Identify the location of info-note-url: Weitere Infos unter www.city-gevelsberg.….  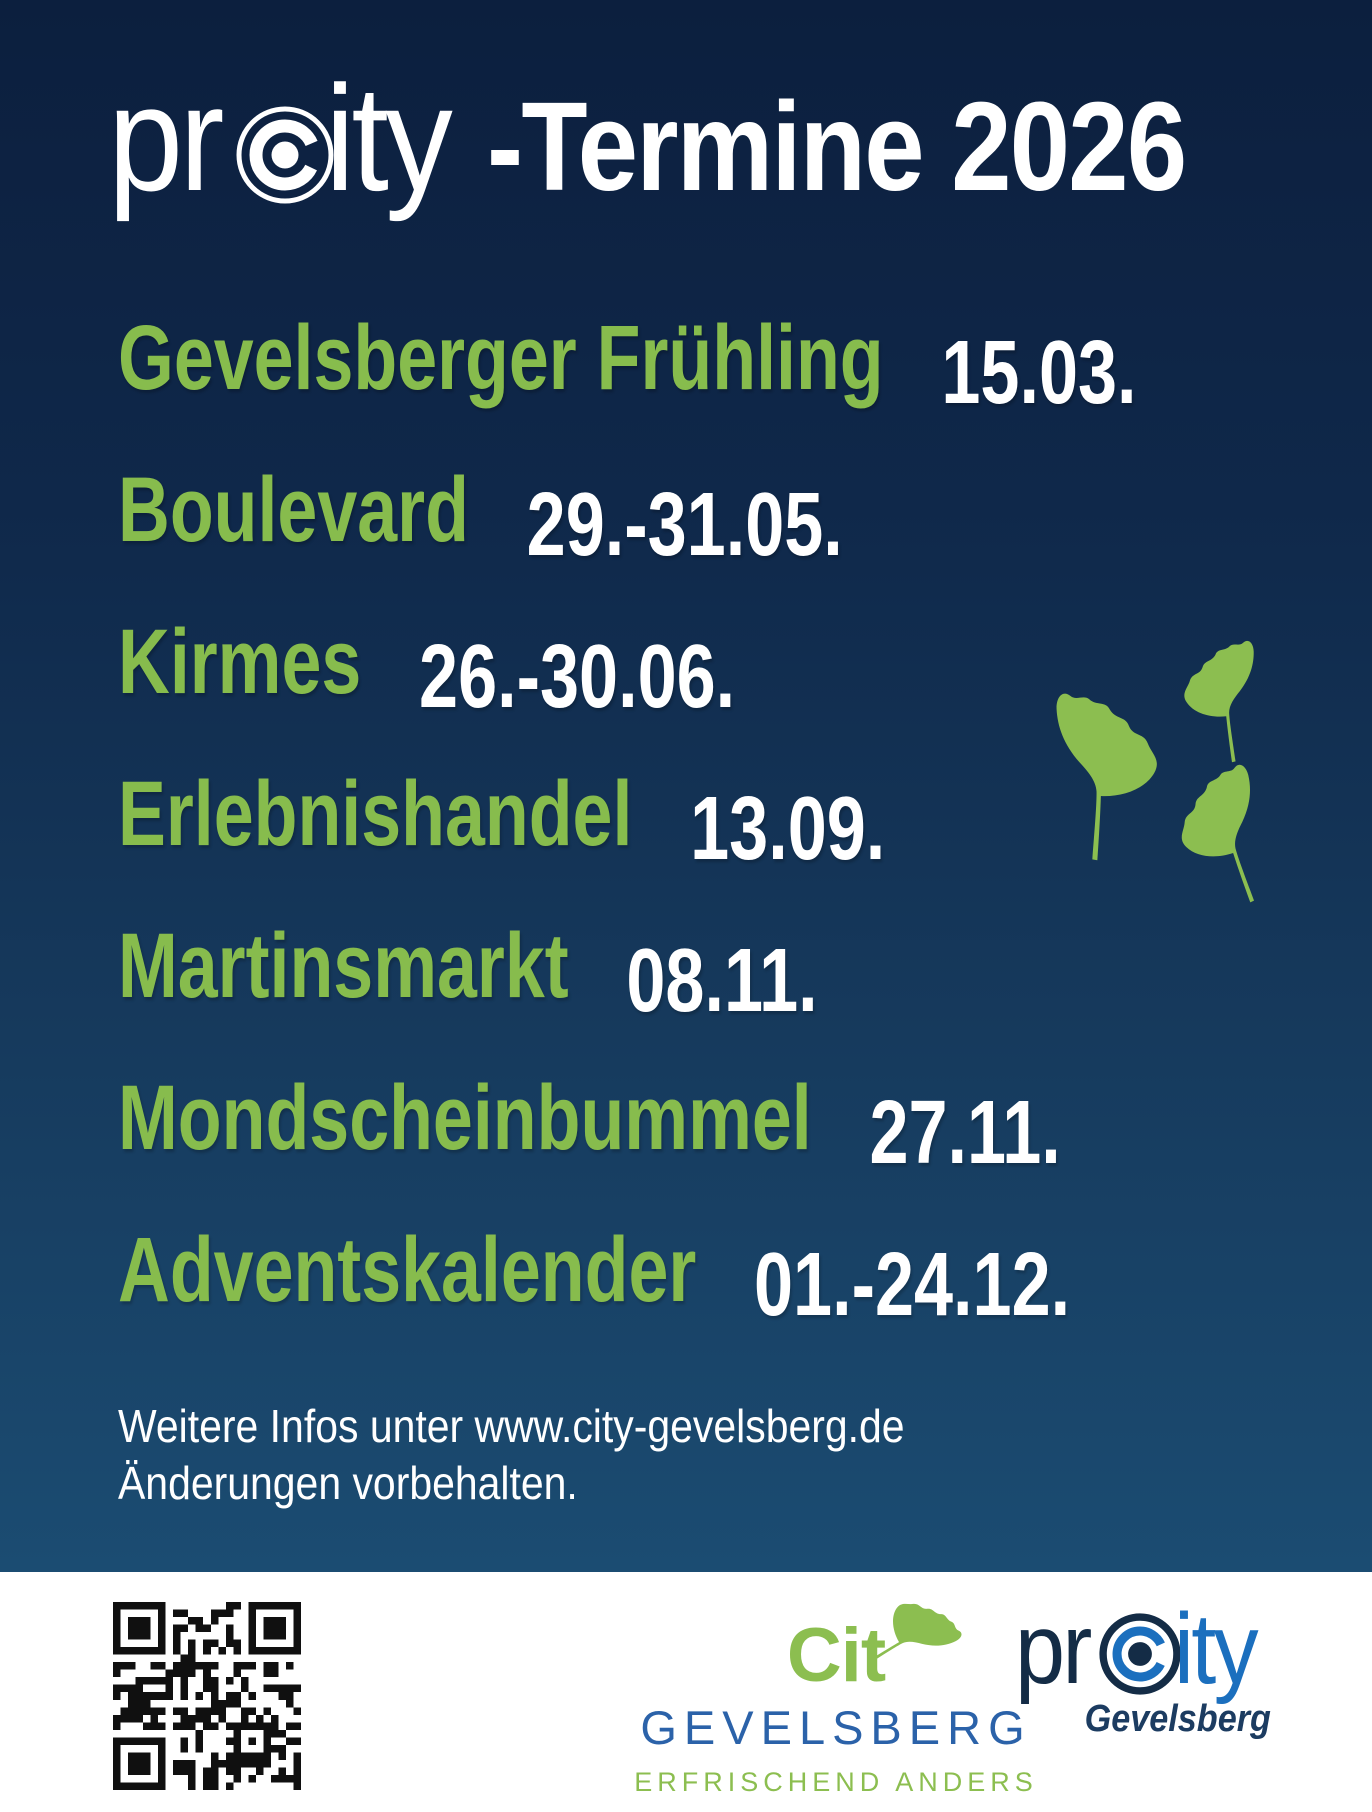
(511, 1426).